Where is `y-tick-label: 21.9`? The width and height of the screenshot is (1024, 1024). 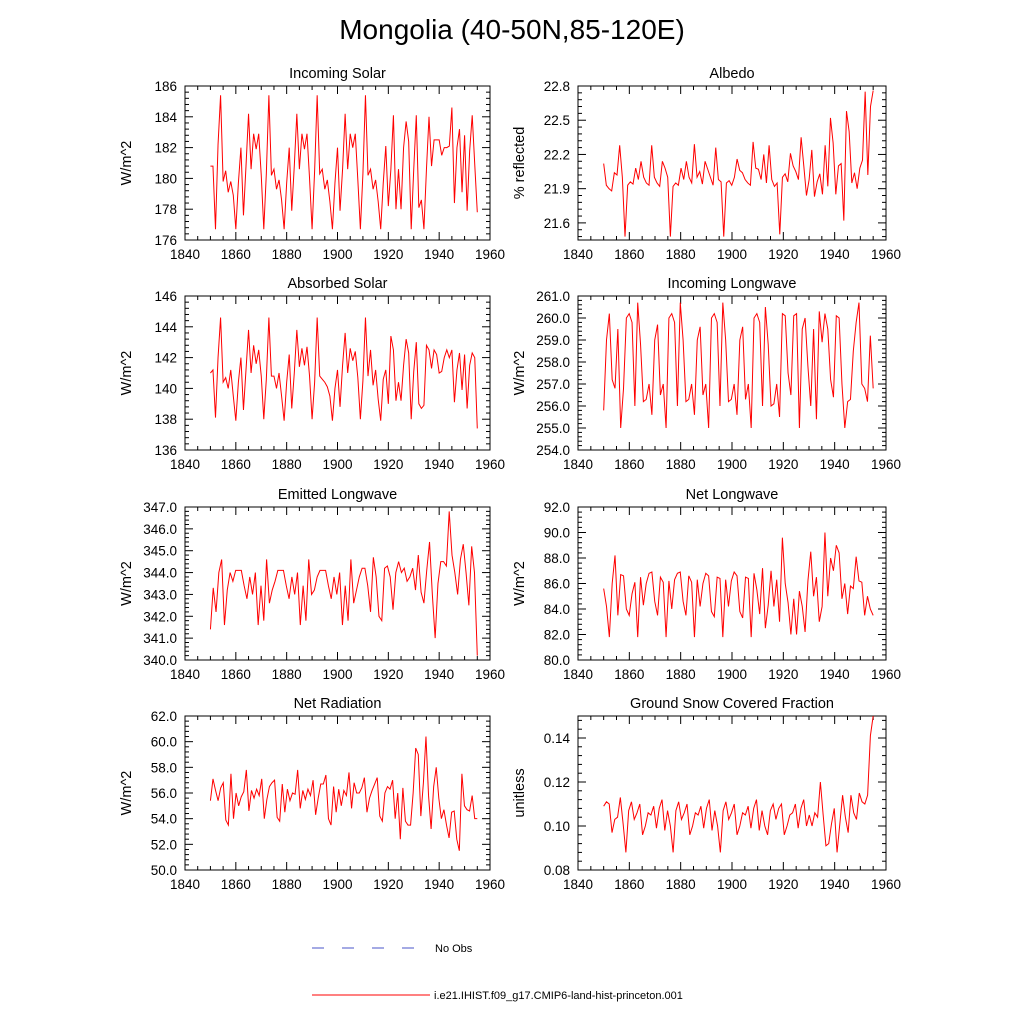
y-tick-label: 21.9 is located at coordinates (557, 189).